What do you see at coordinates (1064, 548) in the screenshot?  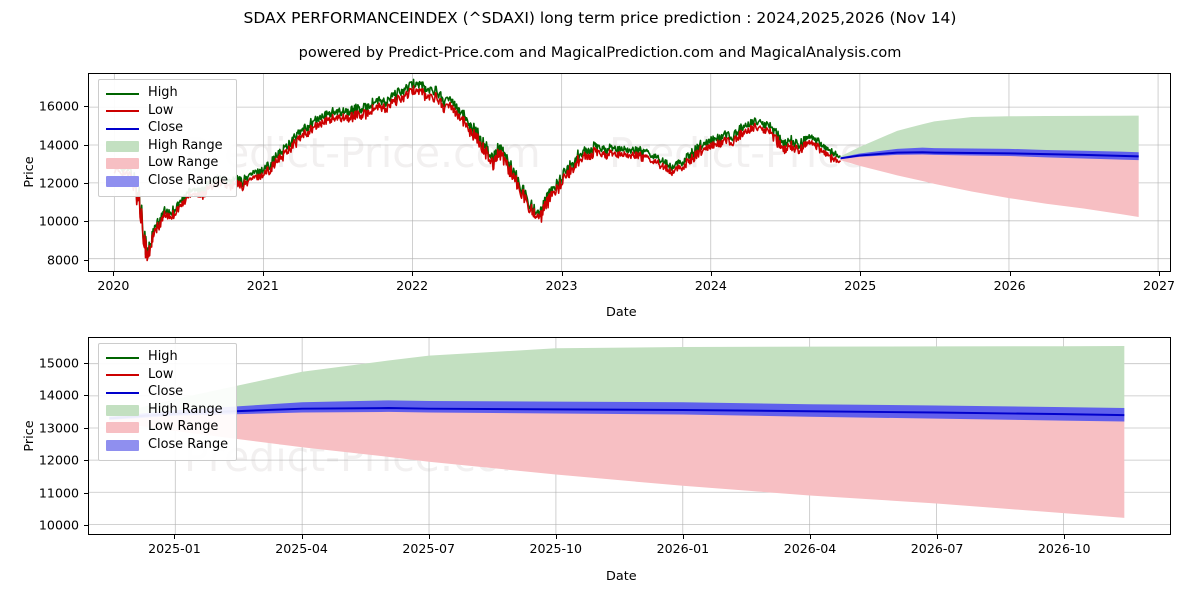 I see `x-axis-tick-label: 2026-10` at bounding box center [1064, 548].